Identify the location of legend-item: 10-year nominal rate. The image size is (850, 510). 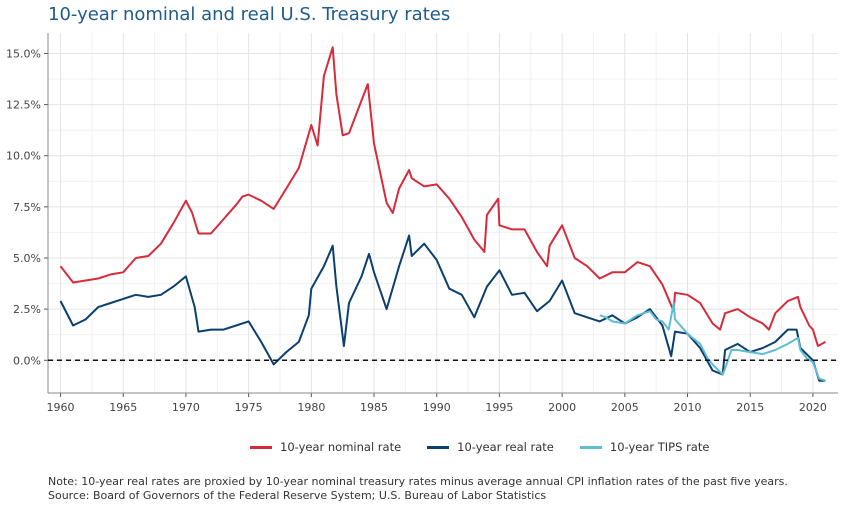
(325, 447).